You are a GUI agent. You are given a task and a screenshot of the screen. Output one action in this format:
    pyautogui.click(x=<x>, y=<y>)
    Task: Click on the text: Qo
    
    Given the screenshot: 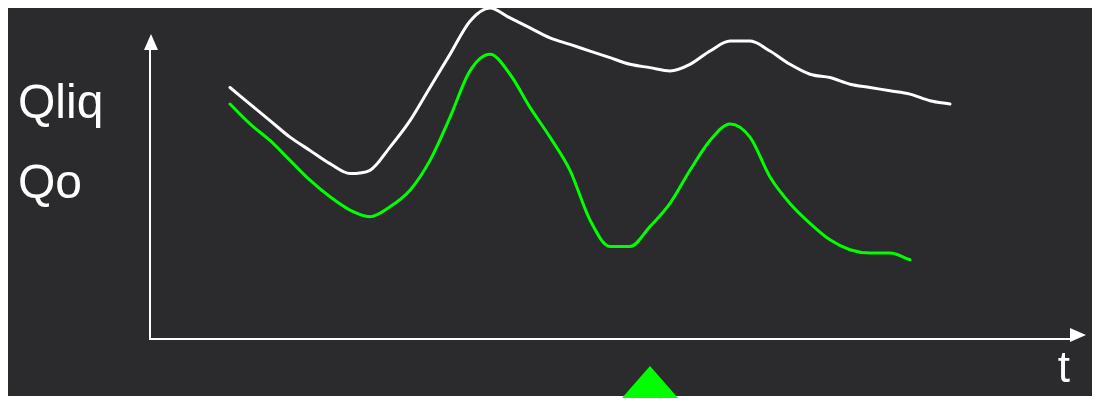 What is the action you would take?
    pyautogui.click(x=50, y=182)
    